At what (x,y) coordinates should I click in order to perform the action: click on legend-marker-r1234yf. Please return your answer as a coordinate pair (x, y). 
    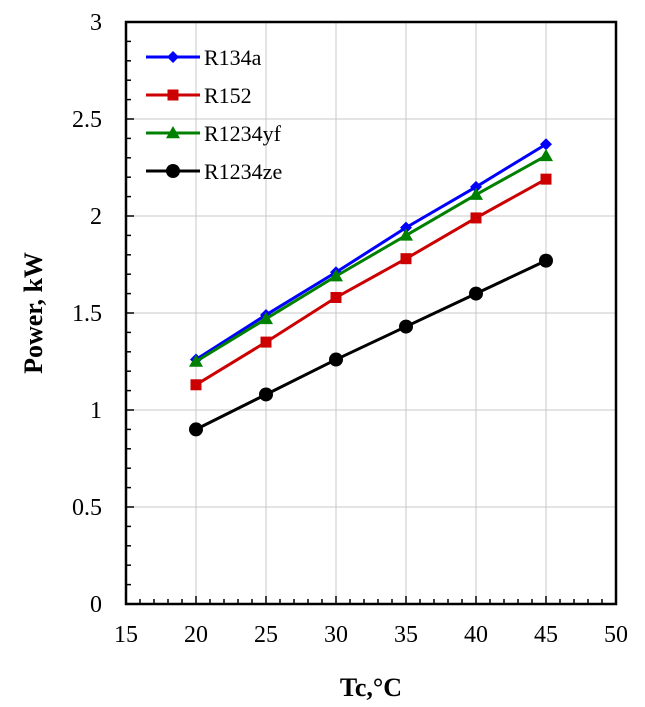
    Looking at the image, I should click on (173, 132).